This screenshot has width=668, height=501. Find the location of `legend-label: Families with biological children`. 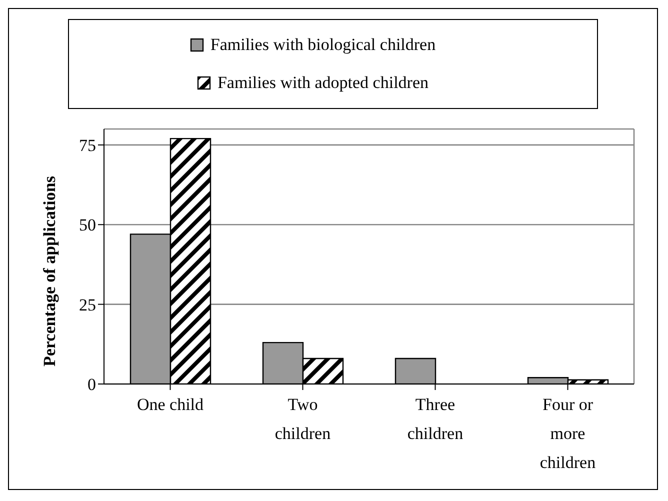

legend-label: Families with biological children is located at coordinates (323, 45).